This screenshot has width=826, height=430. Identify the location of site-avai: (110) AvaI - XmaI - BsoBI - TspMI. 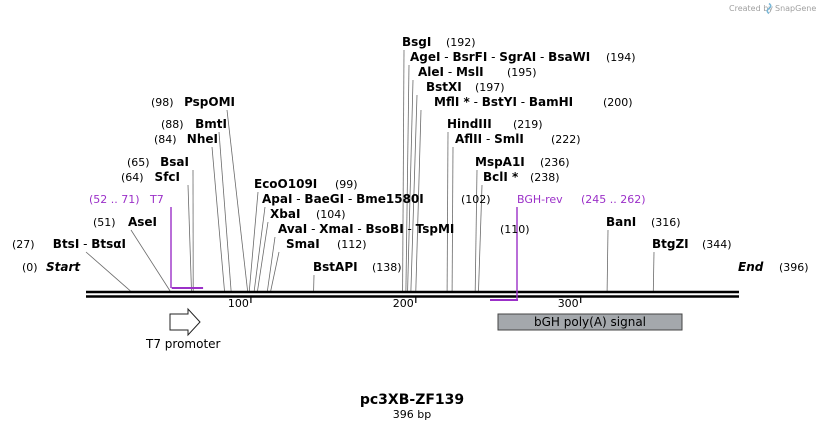
(404, 229).